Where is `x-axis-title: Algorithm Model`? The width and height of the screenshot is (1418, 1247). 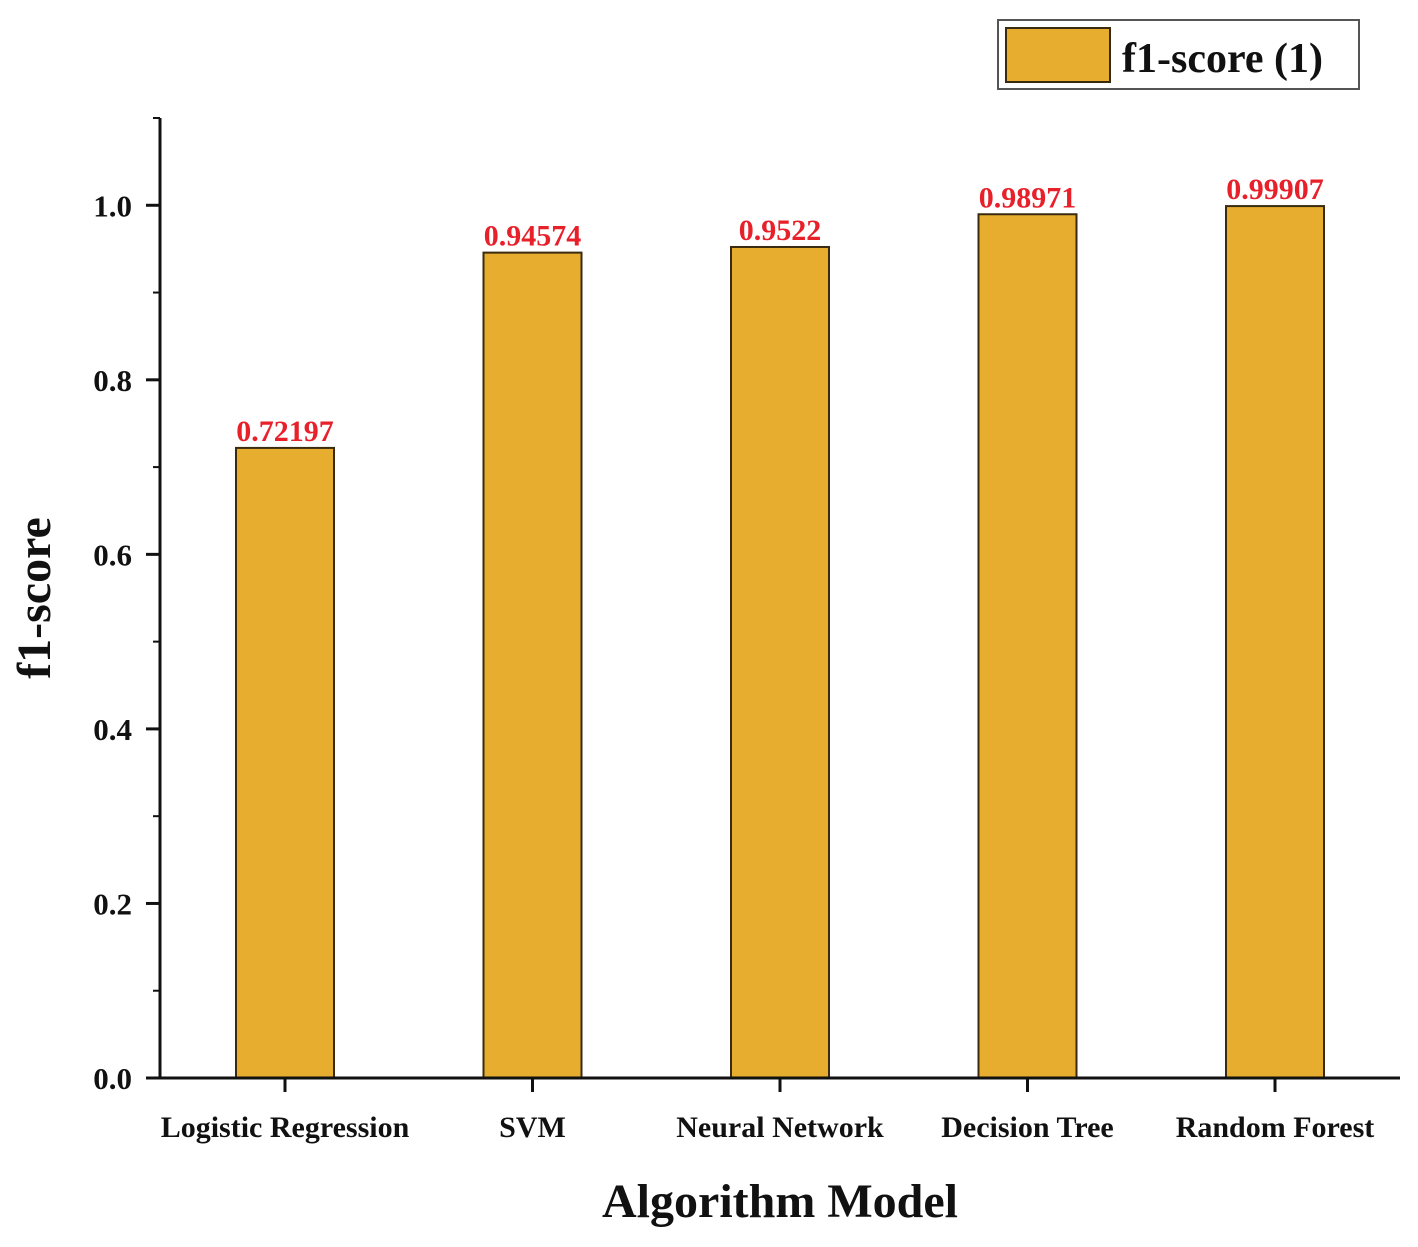
x-axis-title: Algorithm Model is located at coordinates (780, 1201).